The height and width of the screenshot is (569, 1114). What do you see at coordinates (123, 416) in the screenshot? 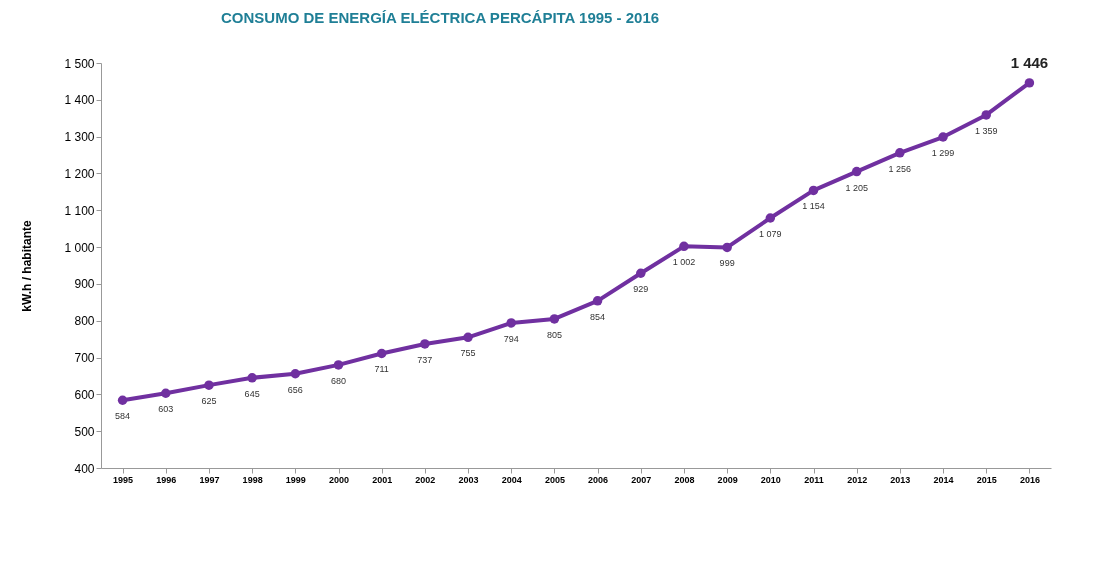
I see `text: 584` at bounding box center [123, 416].